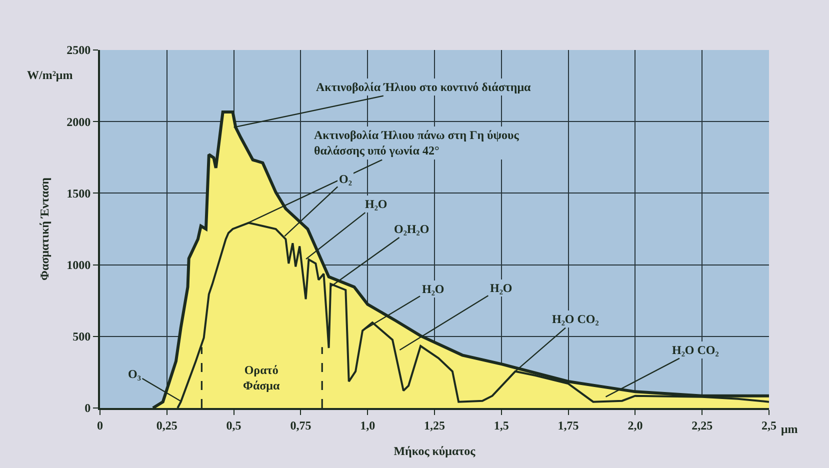 Image resolution: width=829 pixels, height=468 pixels. Describe the element at coordinates (81, 337) in the screenshot. I see `y-tick-label: 500` at that location.